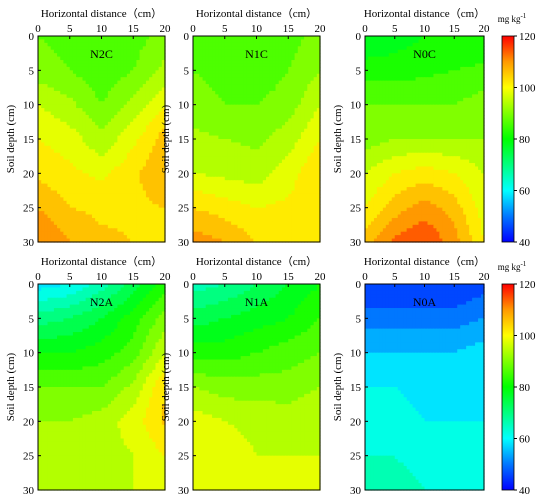 Image resolution: width=550 pixels, height=500 pixels. I want to click on panel-label: N2C, so click(101, 54).